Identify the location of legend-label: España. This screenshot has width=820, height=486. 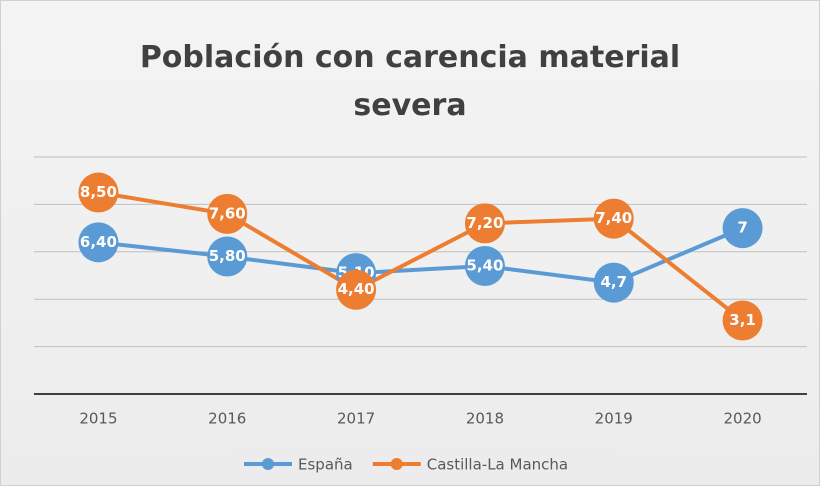
(325, 465).